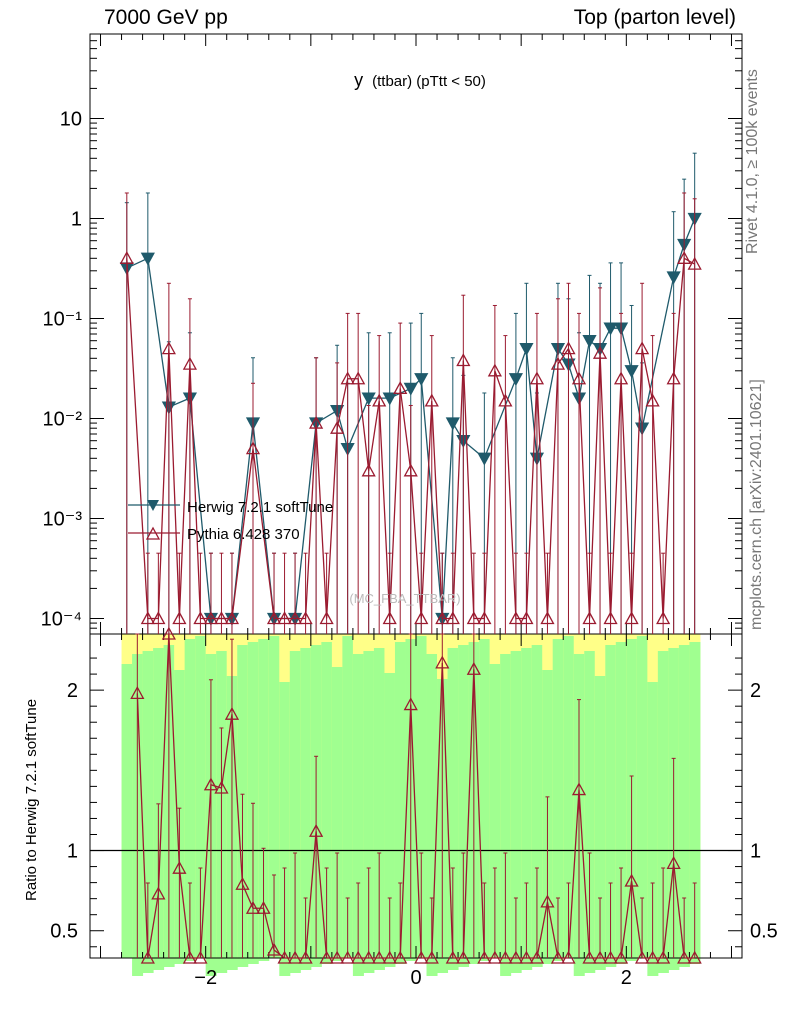 The image size is (786, 1024). What do you see at coordinates (72, 691) in the screenshot?
I see `ratio-y-tick-label: 2` at bounding box center [72, 691].